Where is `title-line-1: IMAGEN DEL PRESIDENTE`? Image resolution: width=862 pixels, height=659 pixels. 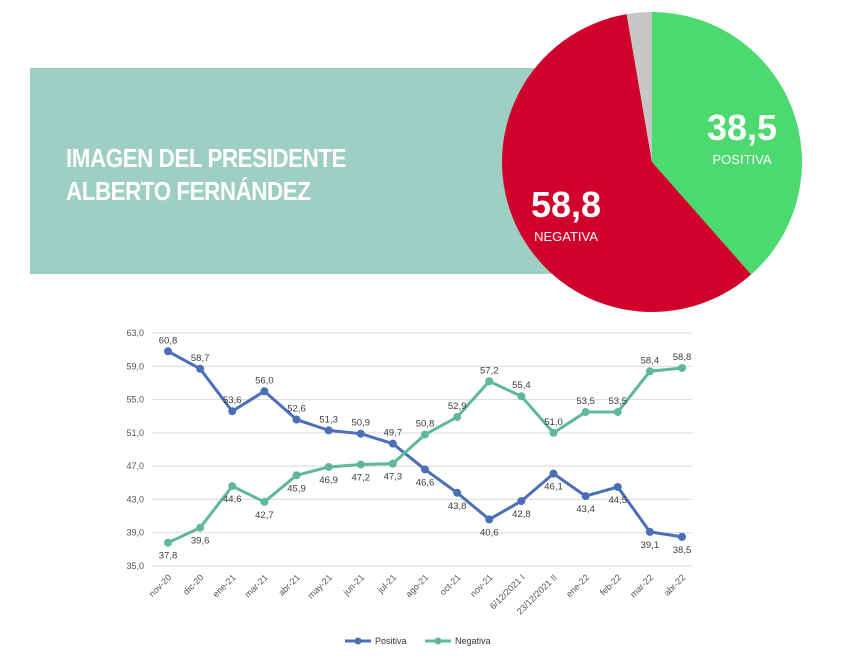 title-line-1: IMAGEN DEL PRESIDENTE is located at coordinates (206, 158).